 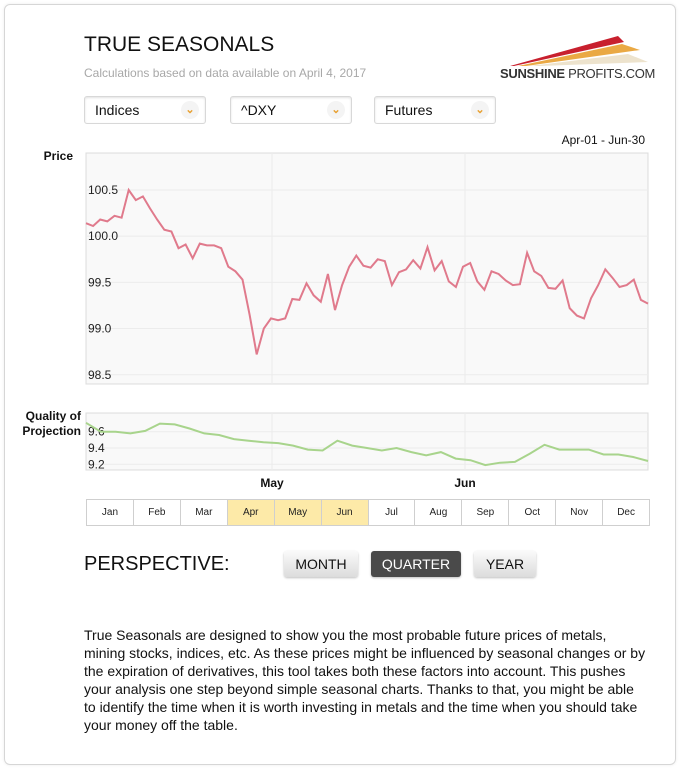 I want to click on series-line, so click(x=367, y=444).